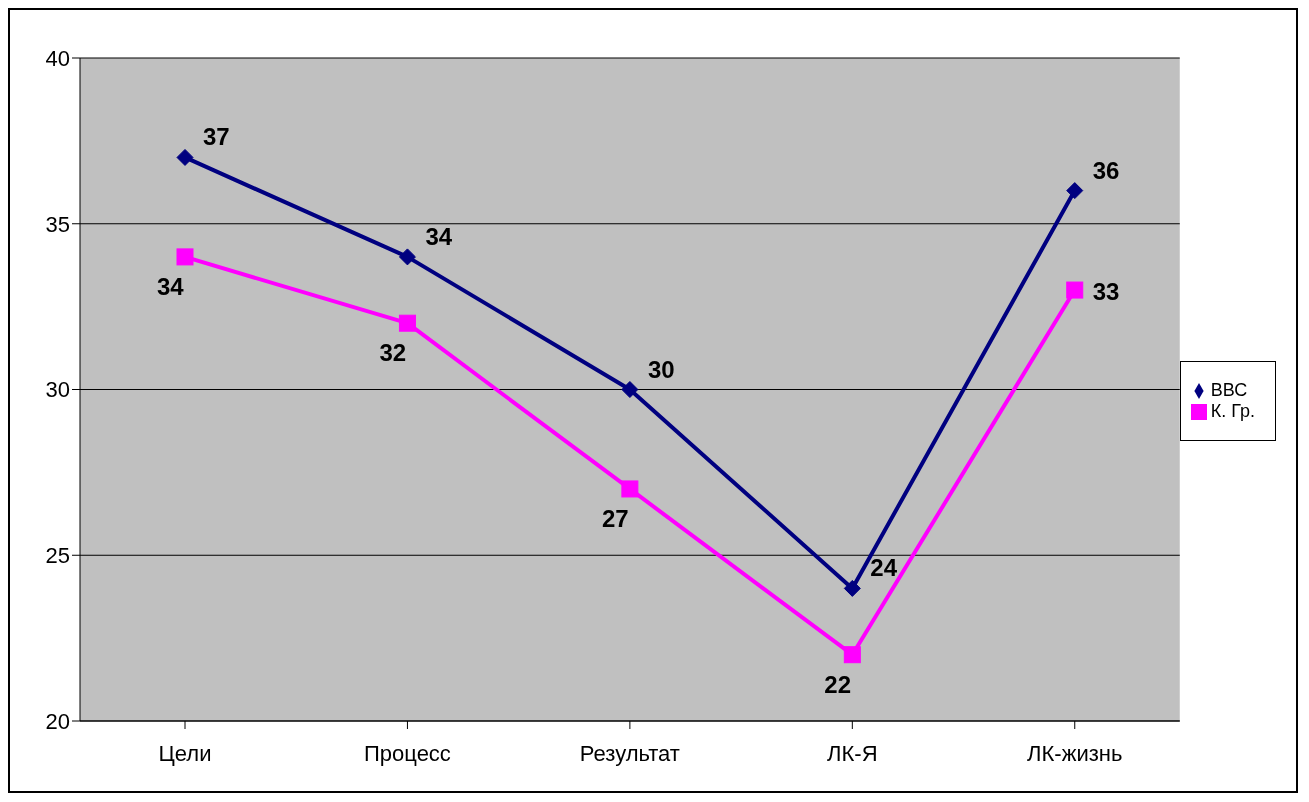  Describe the element at coordinates (57, 224) in the screenshot. I see `y-tick-label: 35` at that location.